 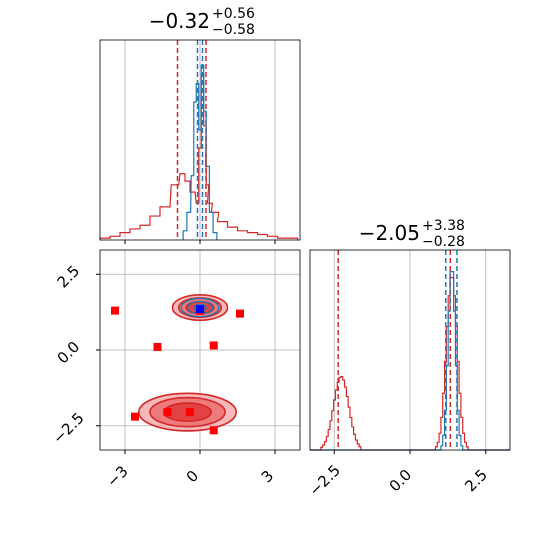 What do you see at coordinates (401, 481) in the screenshot?
I see `x-tick-label-param1: 0.0` at bounding box center [401, 481].